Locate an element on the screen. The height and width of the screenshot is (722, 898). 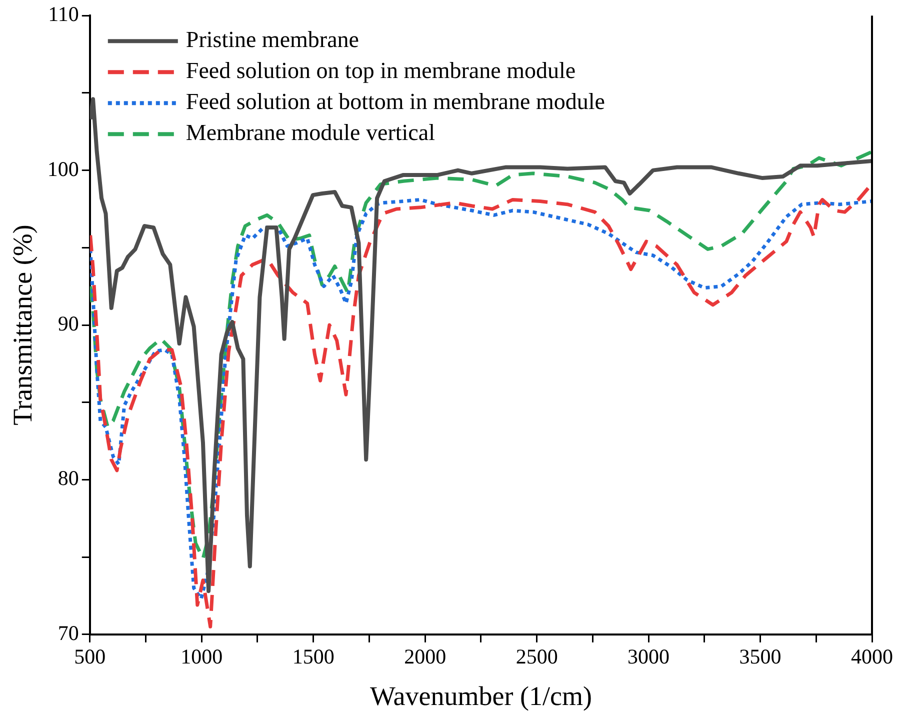
x-tick-label: 4000 is located at coordinates (872, 656).